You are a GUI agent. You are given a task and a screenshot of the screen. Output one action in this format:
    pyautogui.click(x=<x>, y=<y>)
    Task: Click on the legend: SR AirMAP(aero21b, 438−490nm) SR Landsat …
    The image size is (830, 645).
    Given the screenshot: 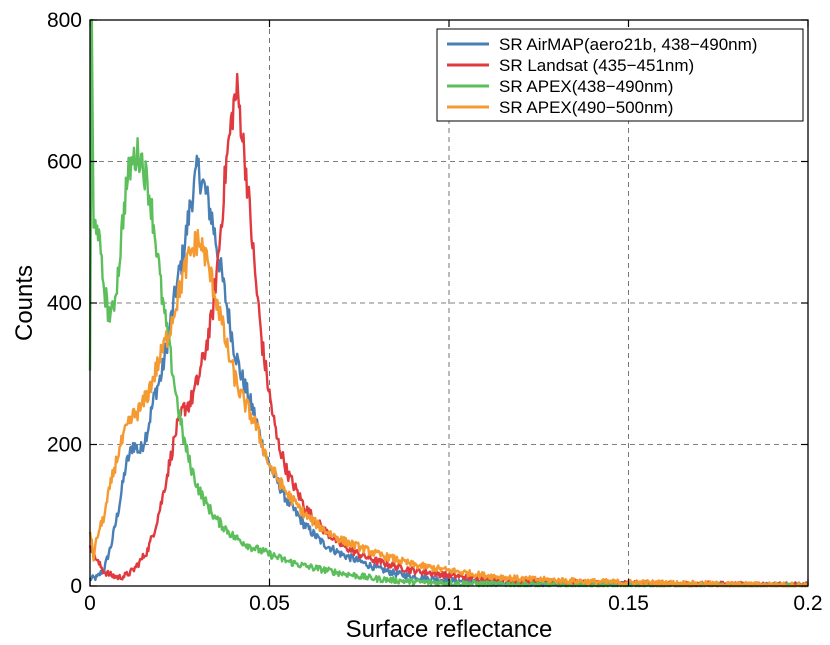 What is the action you would take?
    pyautogui.click(x=620, y=75)
    